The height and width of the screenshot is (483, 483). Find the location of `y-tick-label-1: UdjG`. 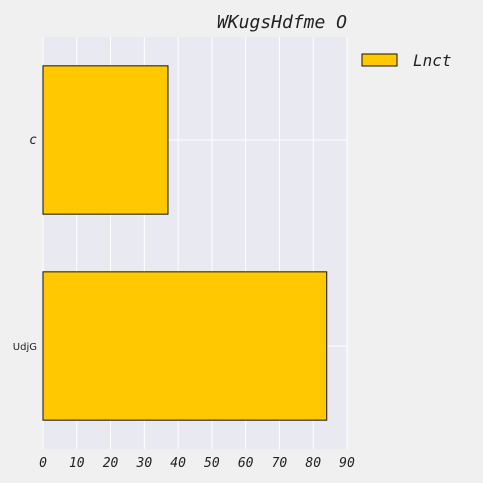

y-tick-label-1: UdjG is located at coordinates (25, 347).